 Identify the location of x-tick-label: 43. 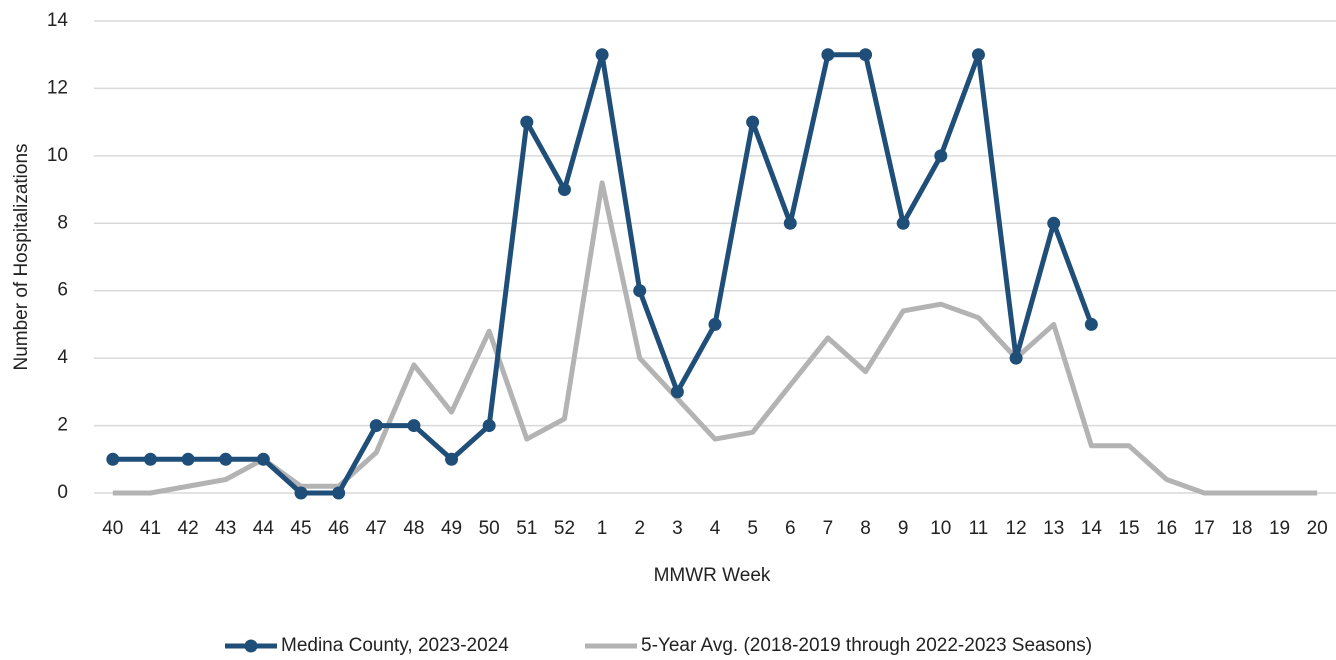
(225, 528).